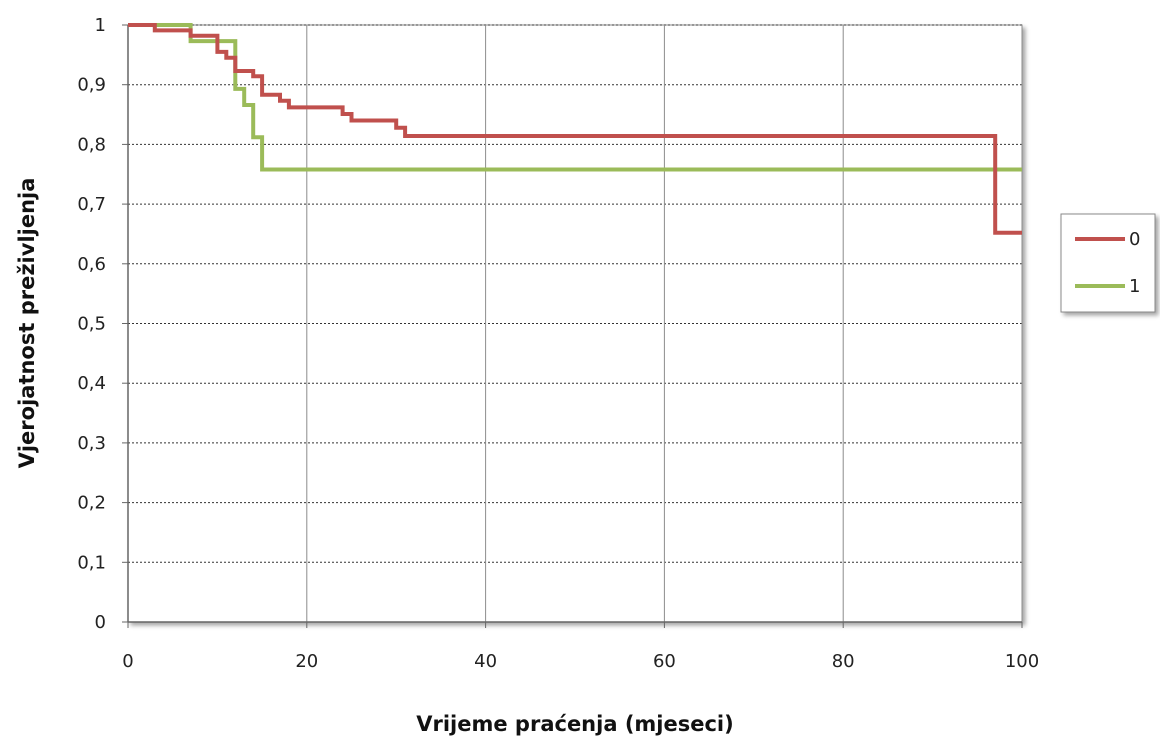 The image size is (1160, 747). What do you see at coordinates (91, 443) in the screenshot?
I see `y-tick-label: 0,3` at bounding box center [91, 443].